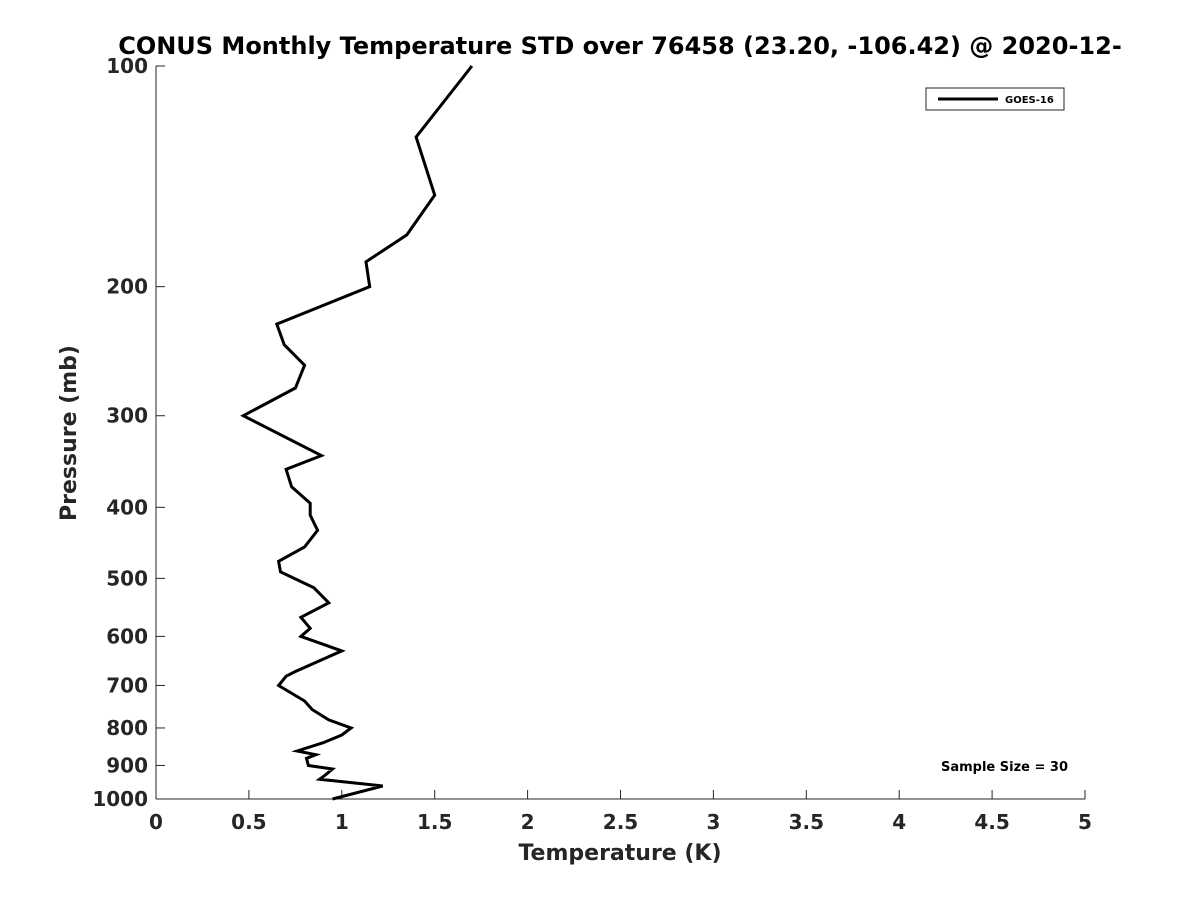  Describe the element at coordinates (620, 822) in the screenshot. I see `x-tick-label: 2.5` at that location.